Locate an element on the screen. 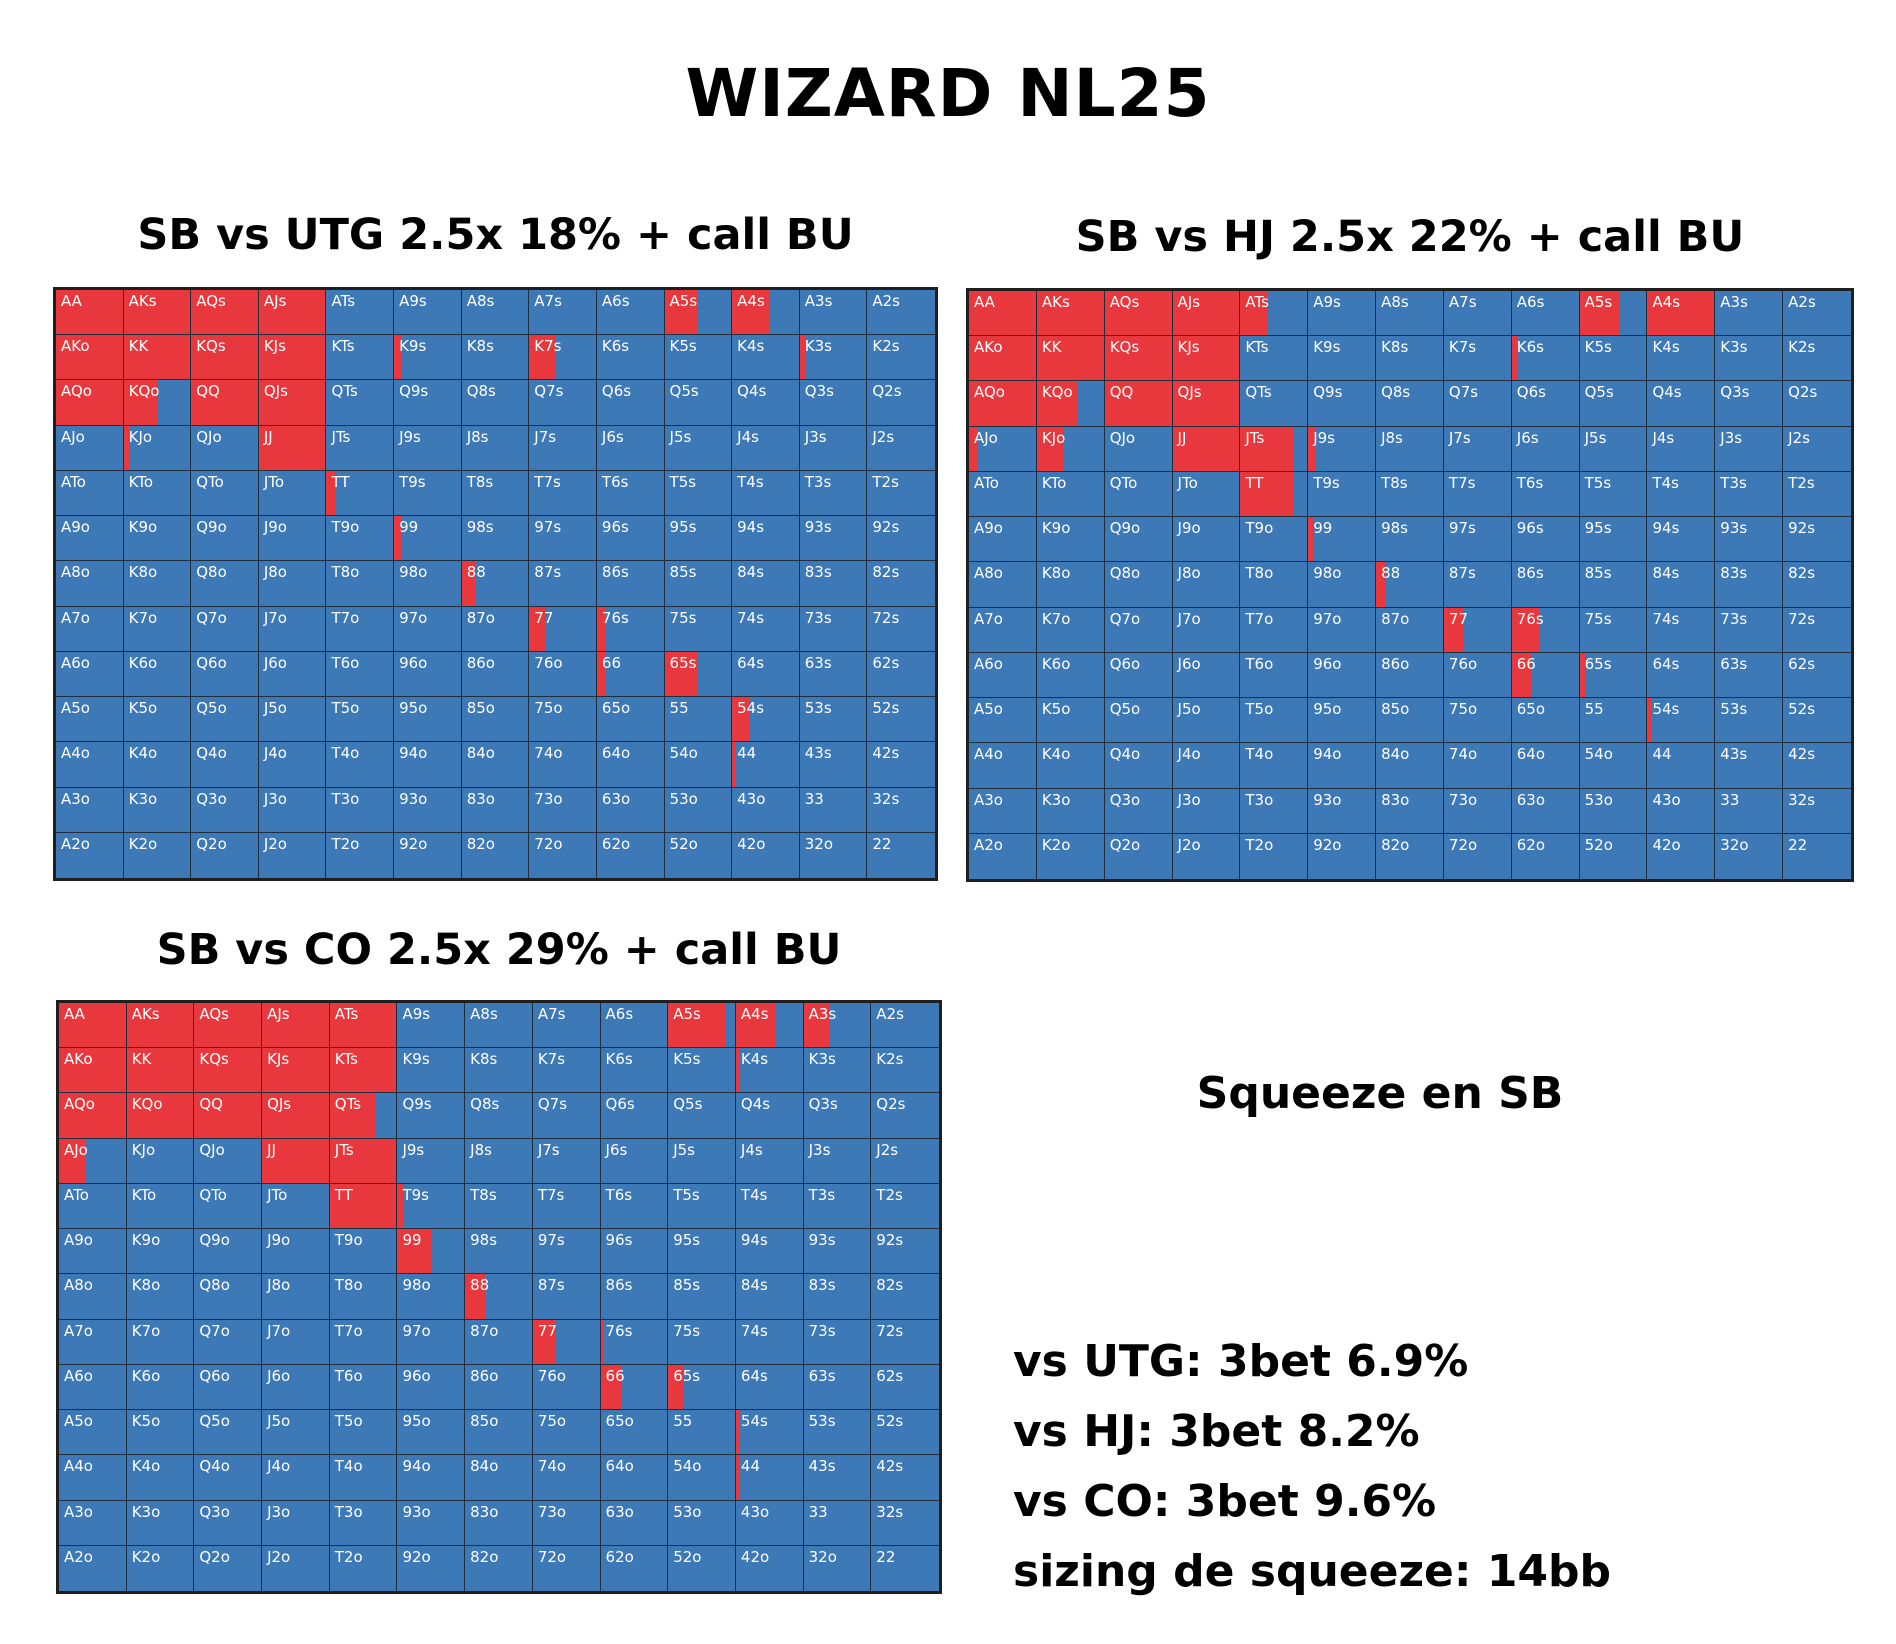 The width and height of the screenshot is (1896, 1644). hand-cell: QTo is located at coordinates (1138, 494).